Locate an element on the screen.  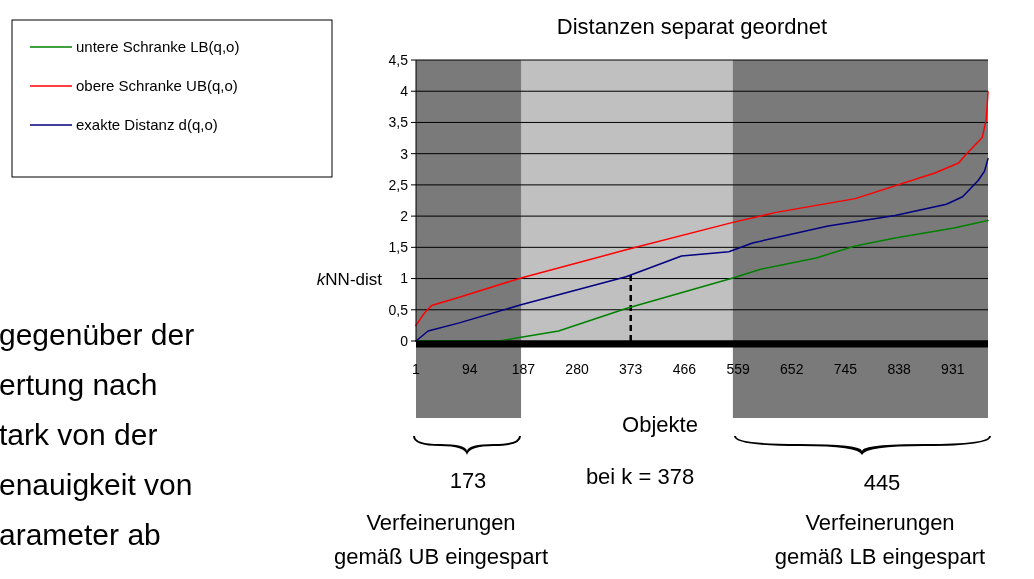
x-tick-label: 931 is located at coordinates (953, 369).